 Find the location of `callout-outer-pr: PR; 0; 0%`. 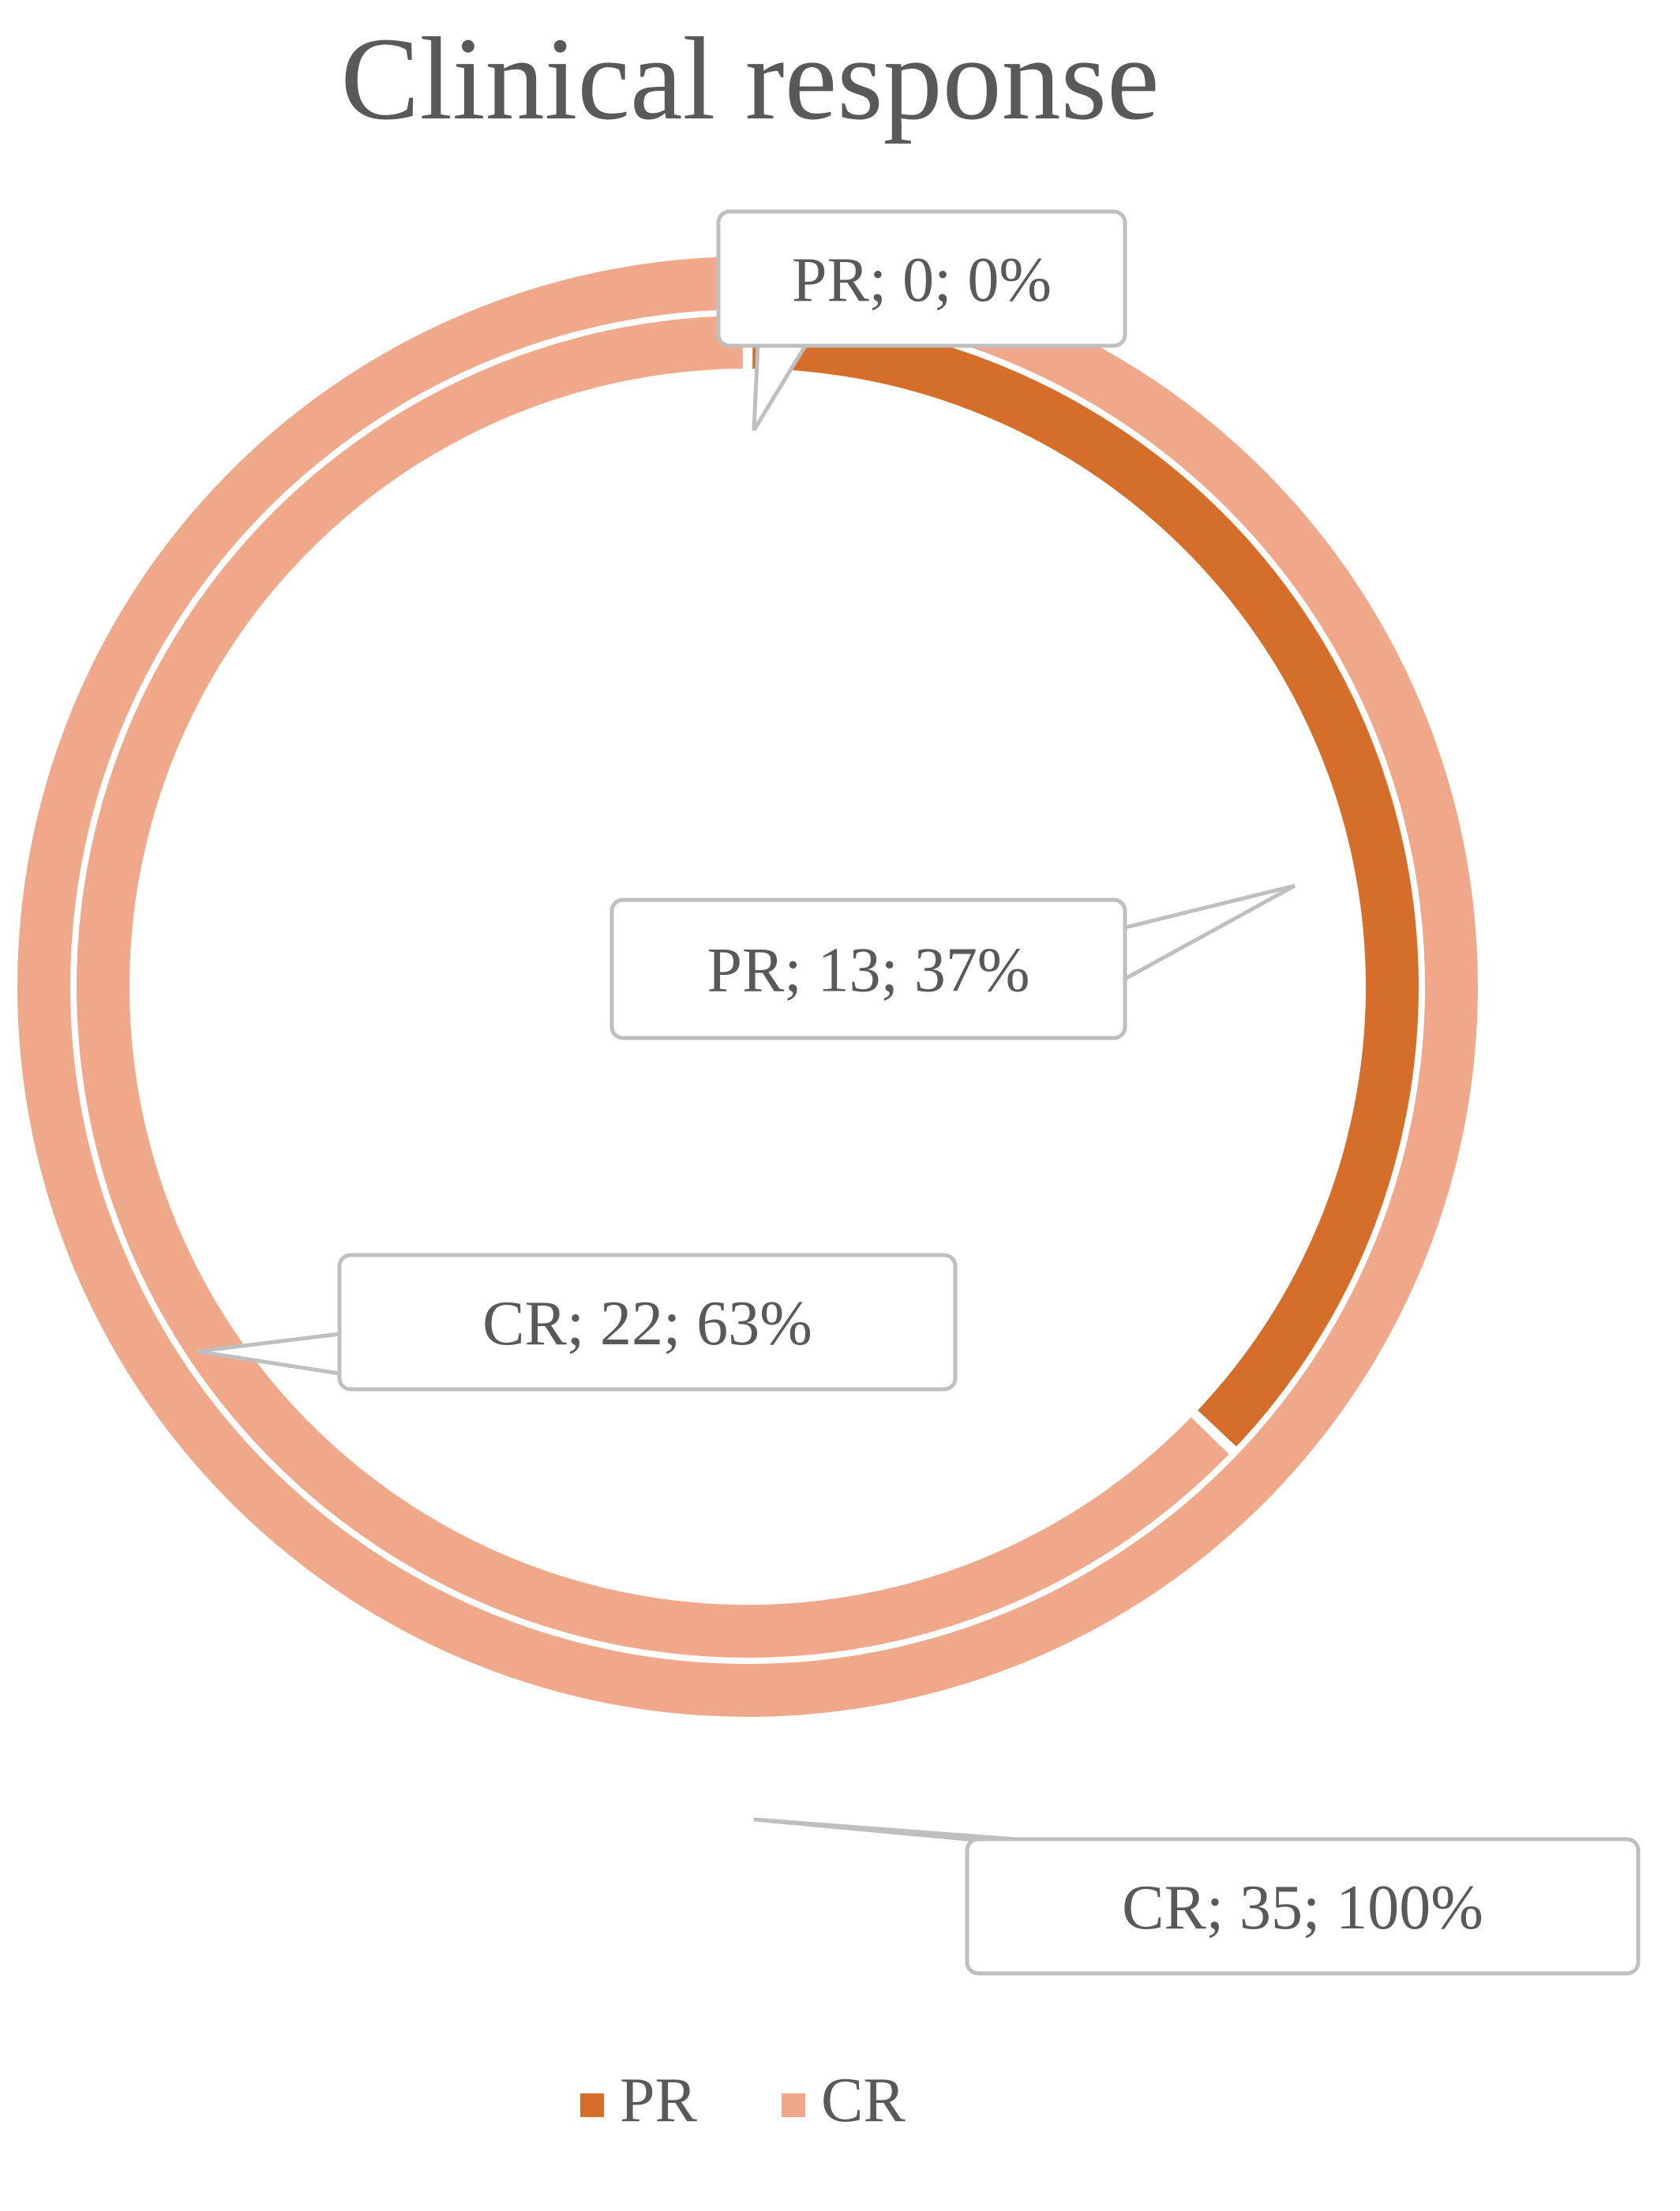

callout-outer-pr: PR; 0; 0% is located at coordinates (921, 278).